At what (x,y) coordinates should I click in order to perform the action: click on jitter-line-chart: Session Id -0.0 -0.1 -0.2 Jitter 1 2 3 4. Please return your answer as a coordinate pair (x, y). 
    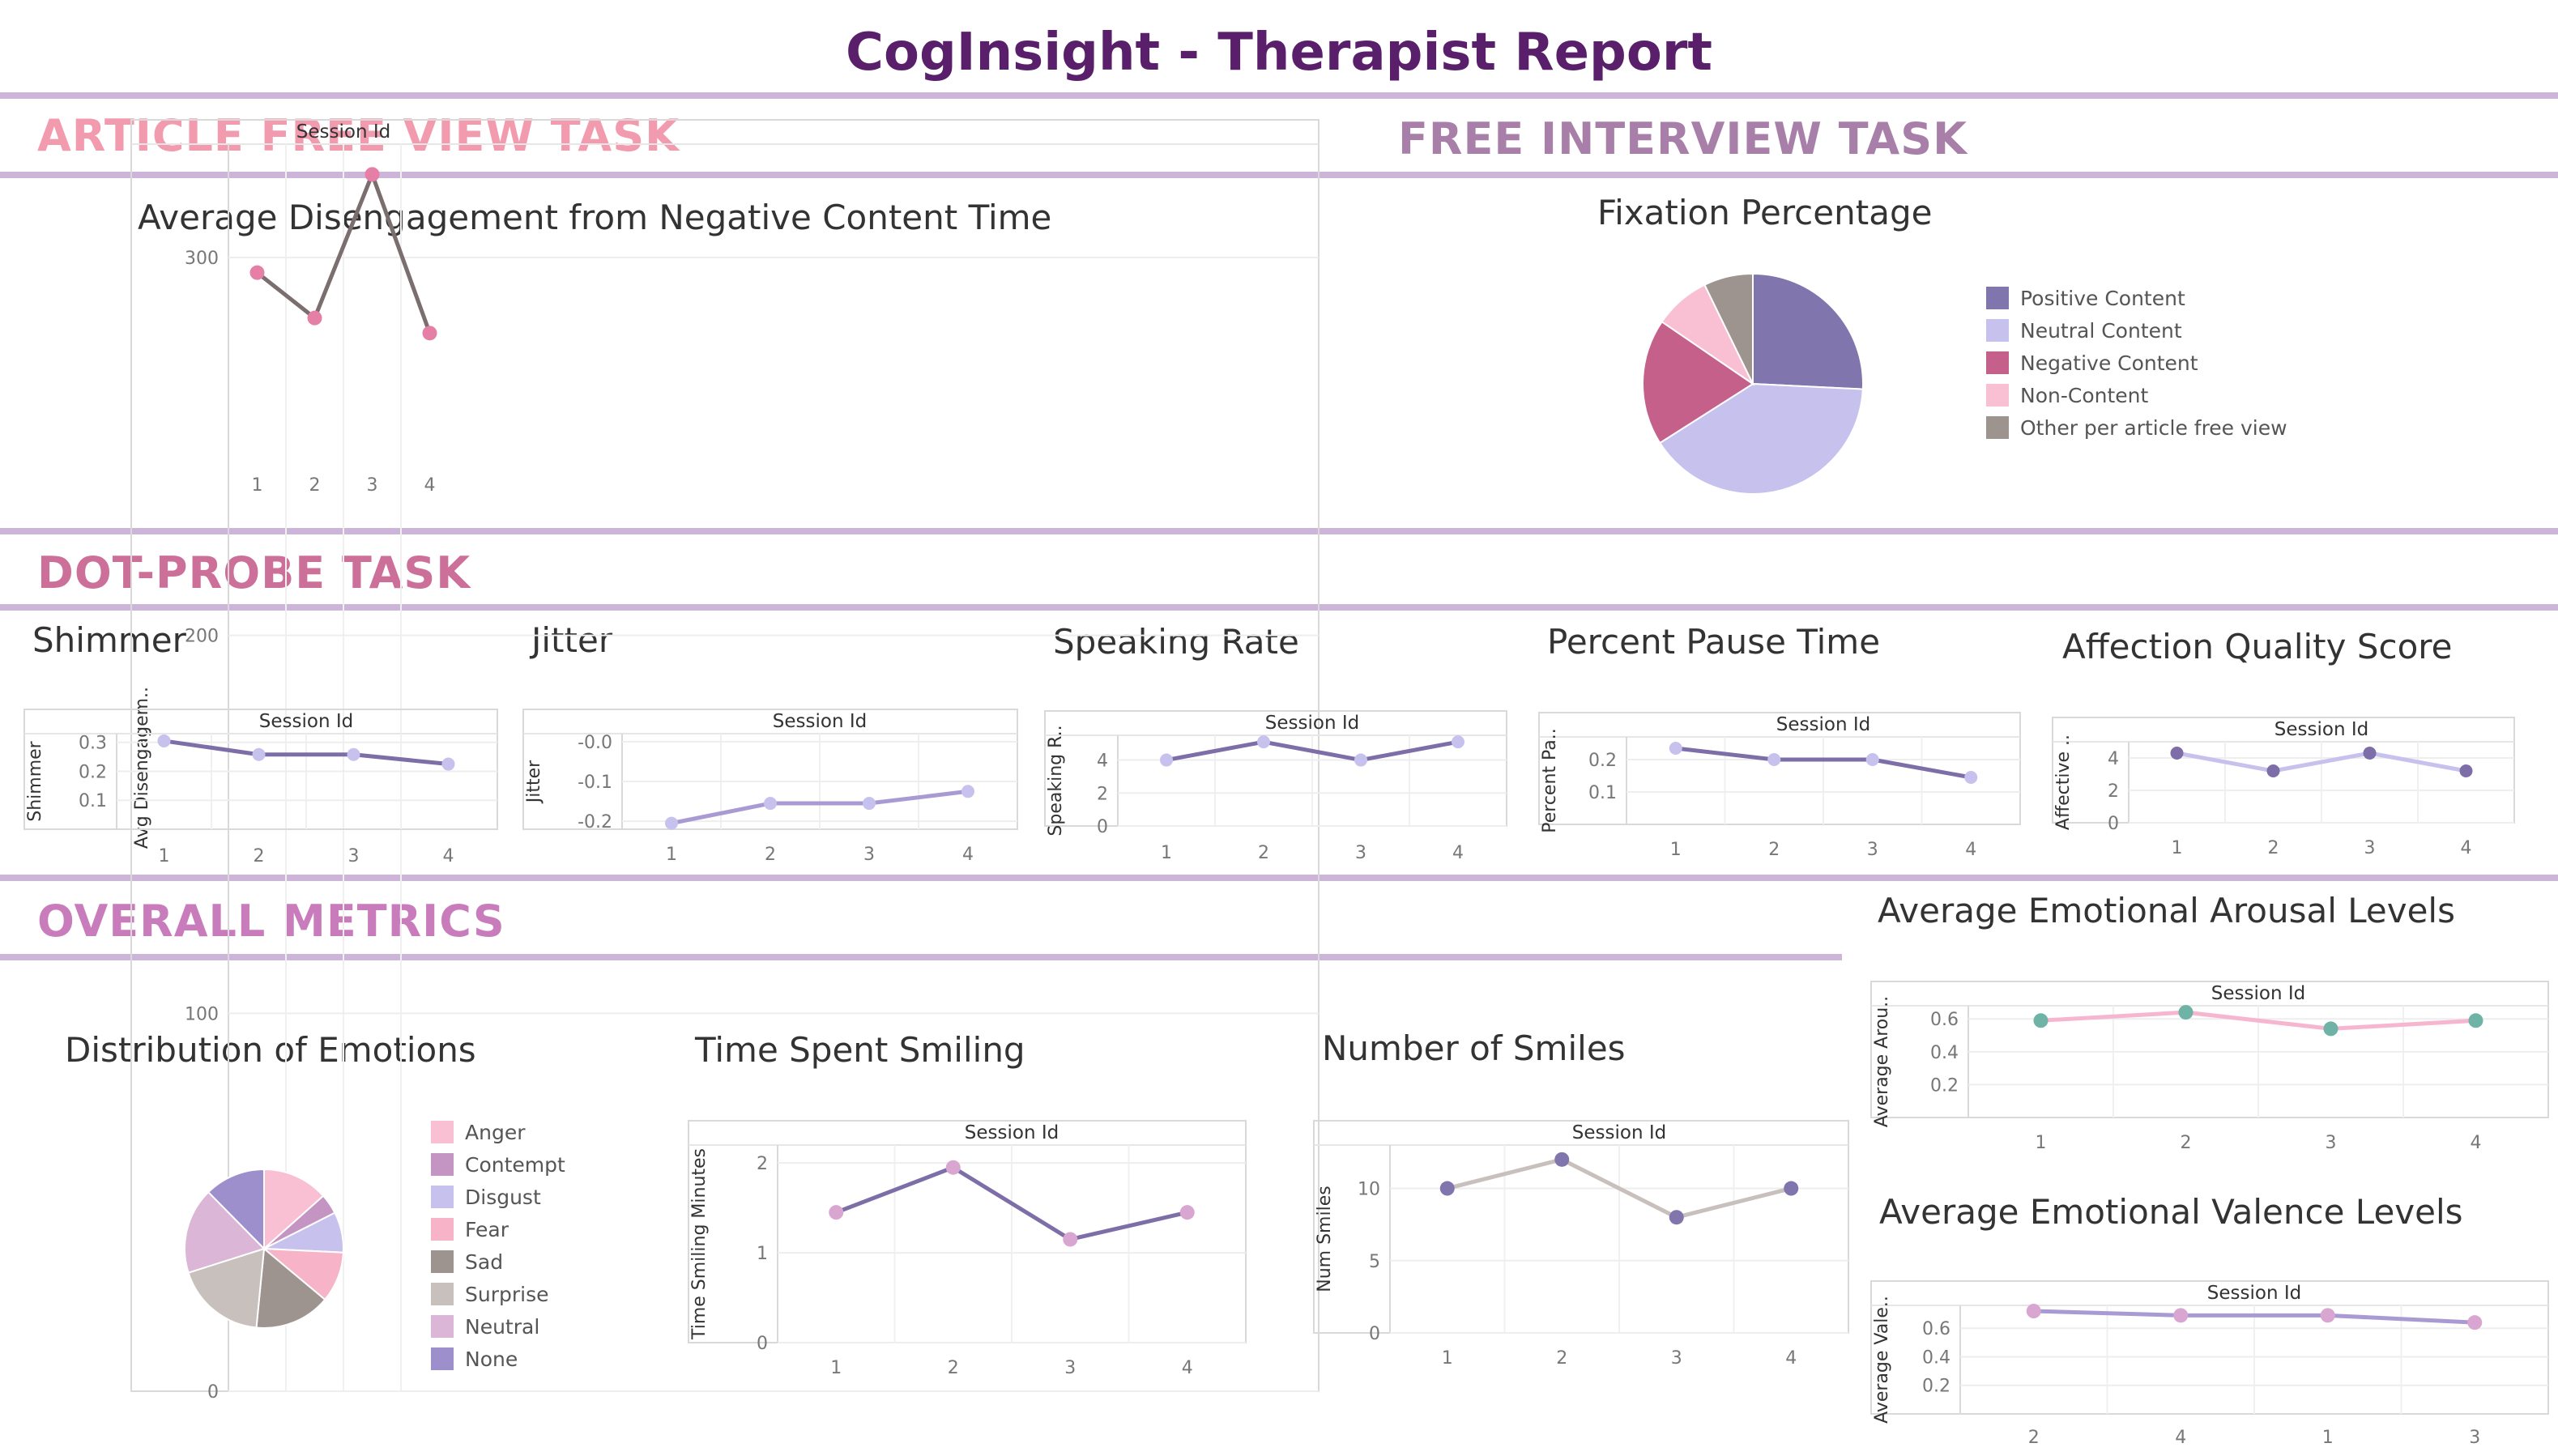
    Looking at the image, I should click on (770, 787).